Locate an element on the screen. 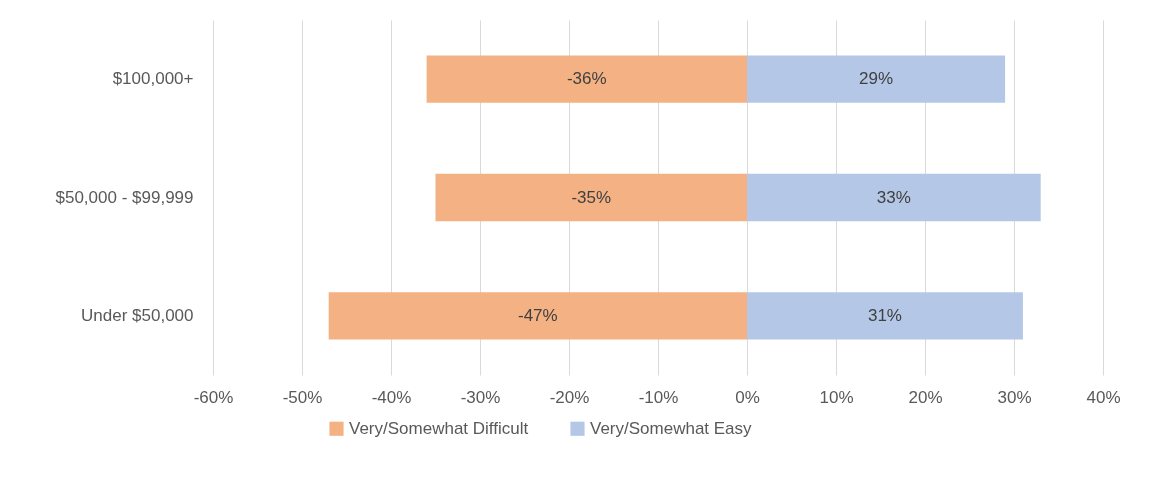 Image resolution: width=1160 pixels, height=487 pixels. legend-label: Very/Somewhat Difficult is located at coordinates (439, 428).